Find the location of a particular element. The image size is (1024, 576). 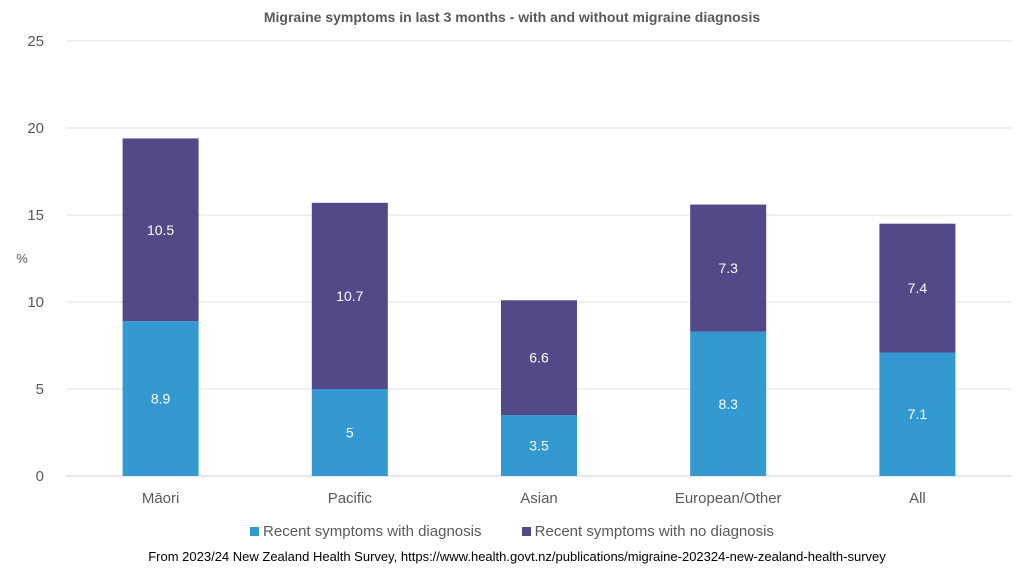

data-label: 8.3 is located at coordinates (728, 404).